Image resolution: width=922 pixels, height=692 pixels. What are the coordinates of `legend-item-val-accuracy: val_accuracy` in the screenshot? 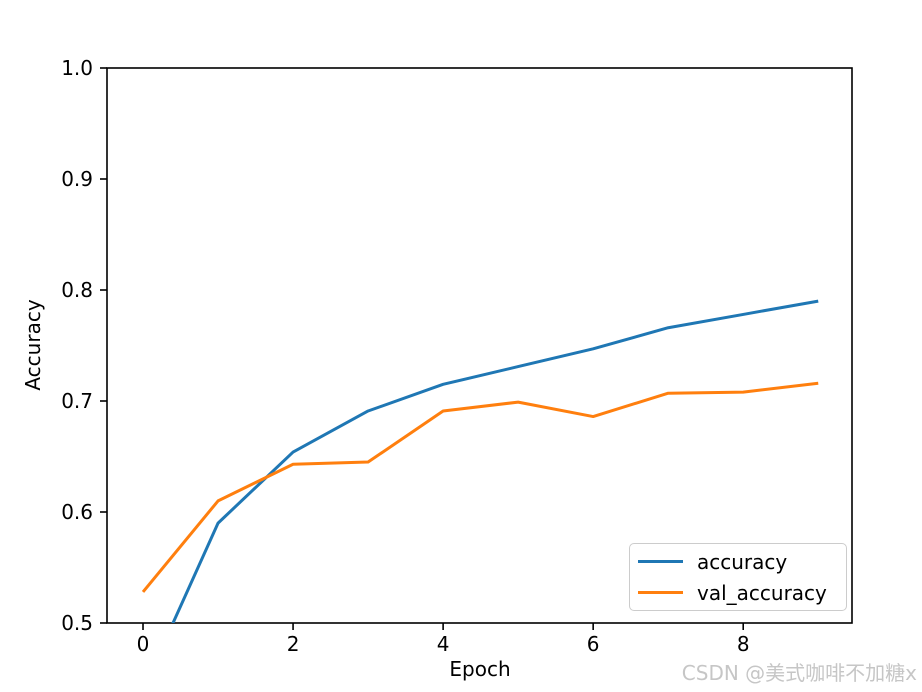 It's located at (738, 593).